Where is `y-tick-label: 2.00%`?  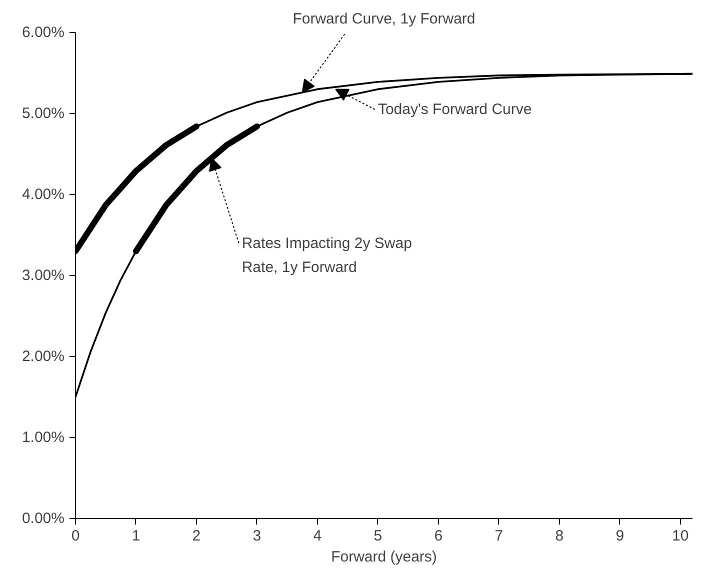
y-tick-label: 2.00% is located at coordinates (43, 356).